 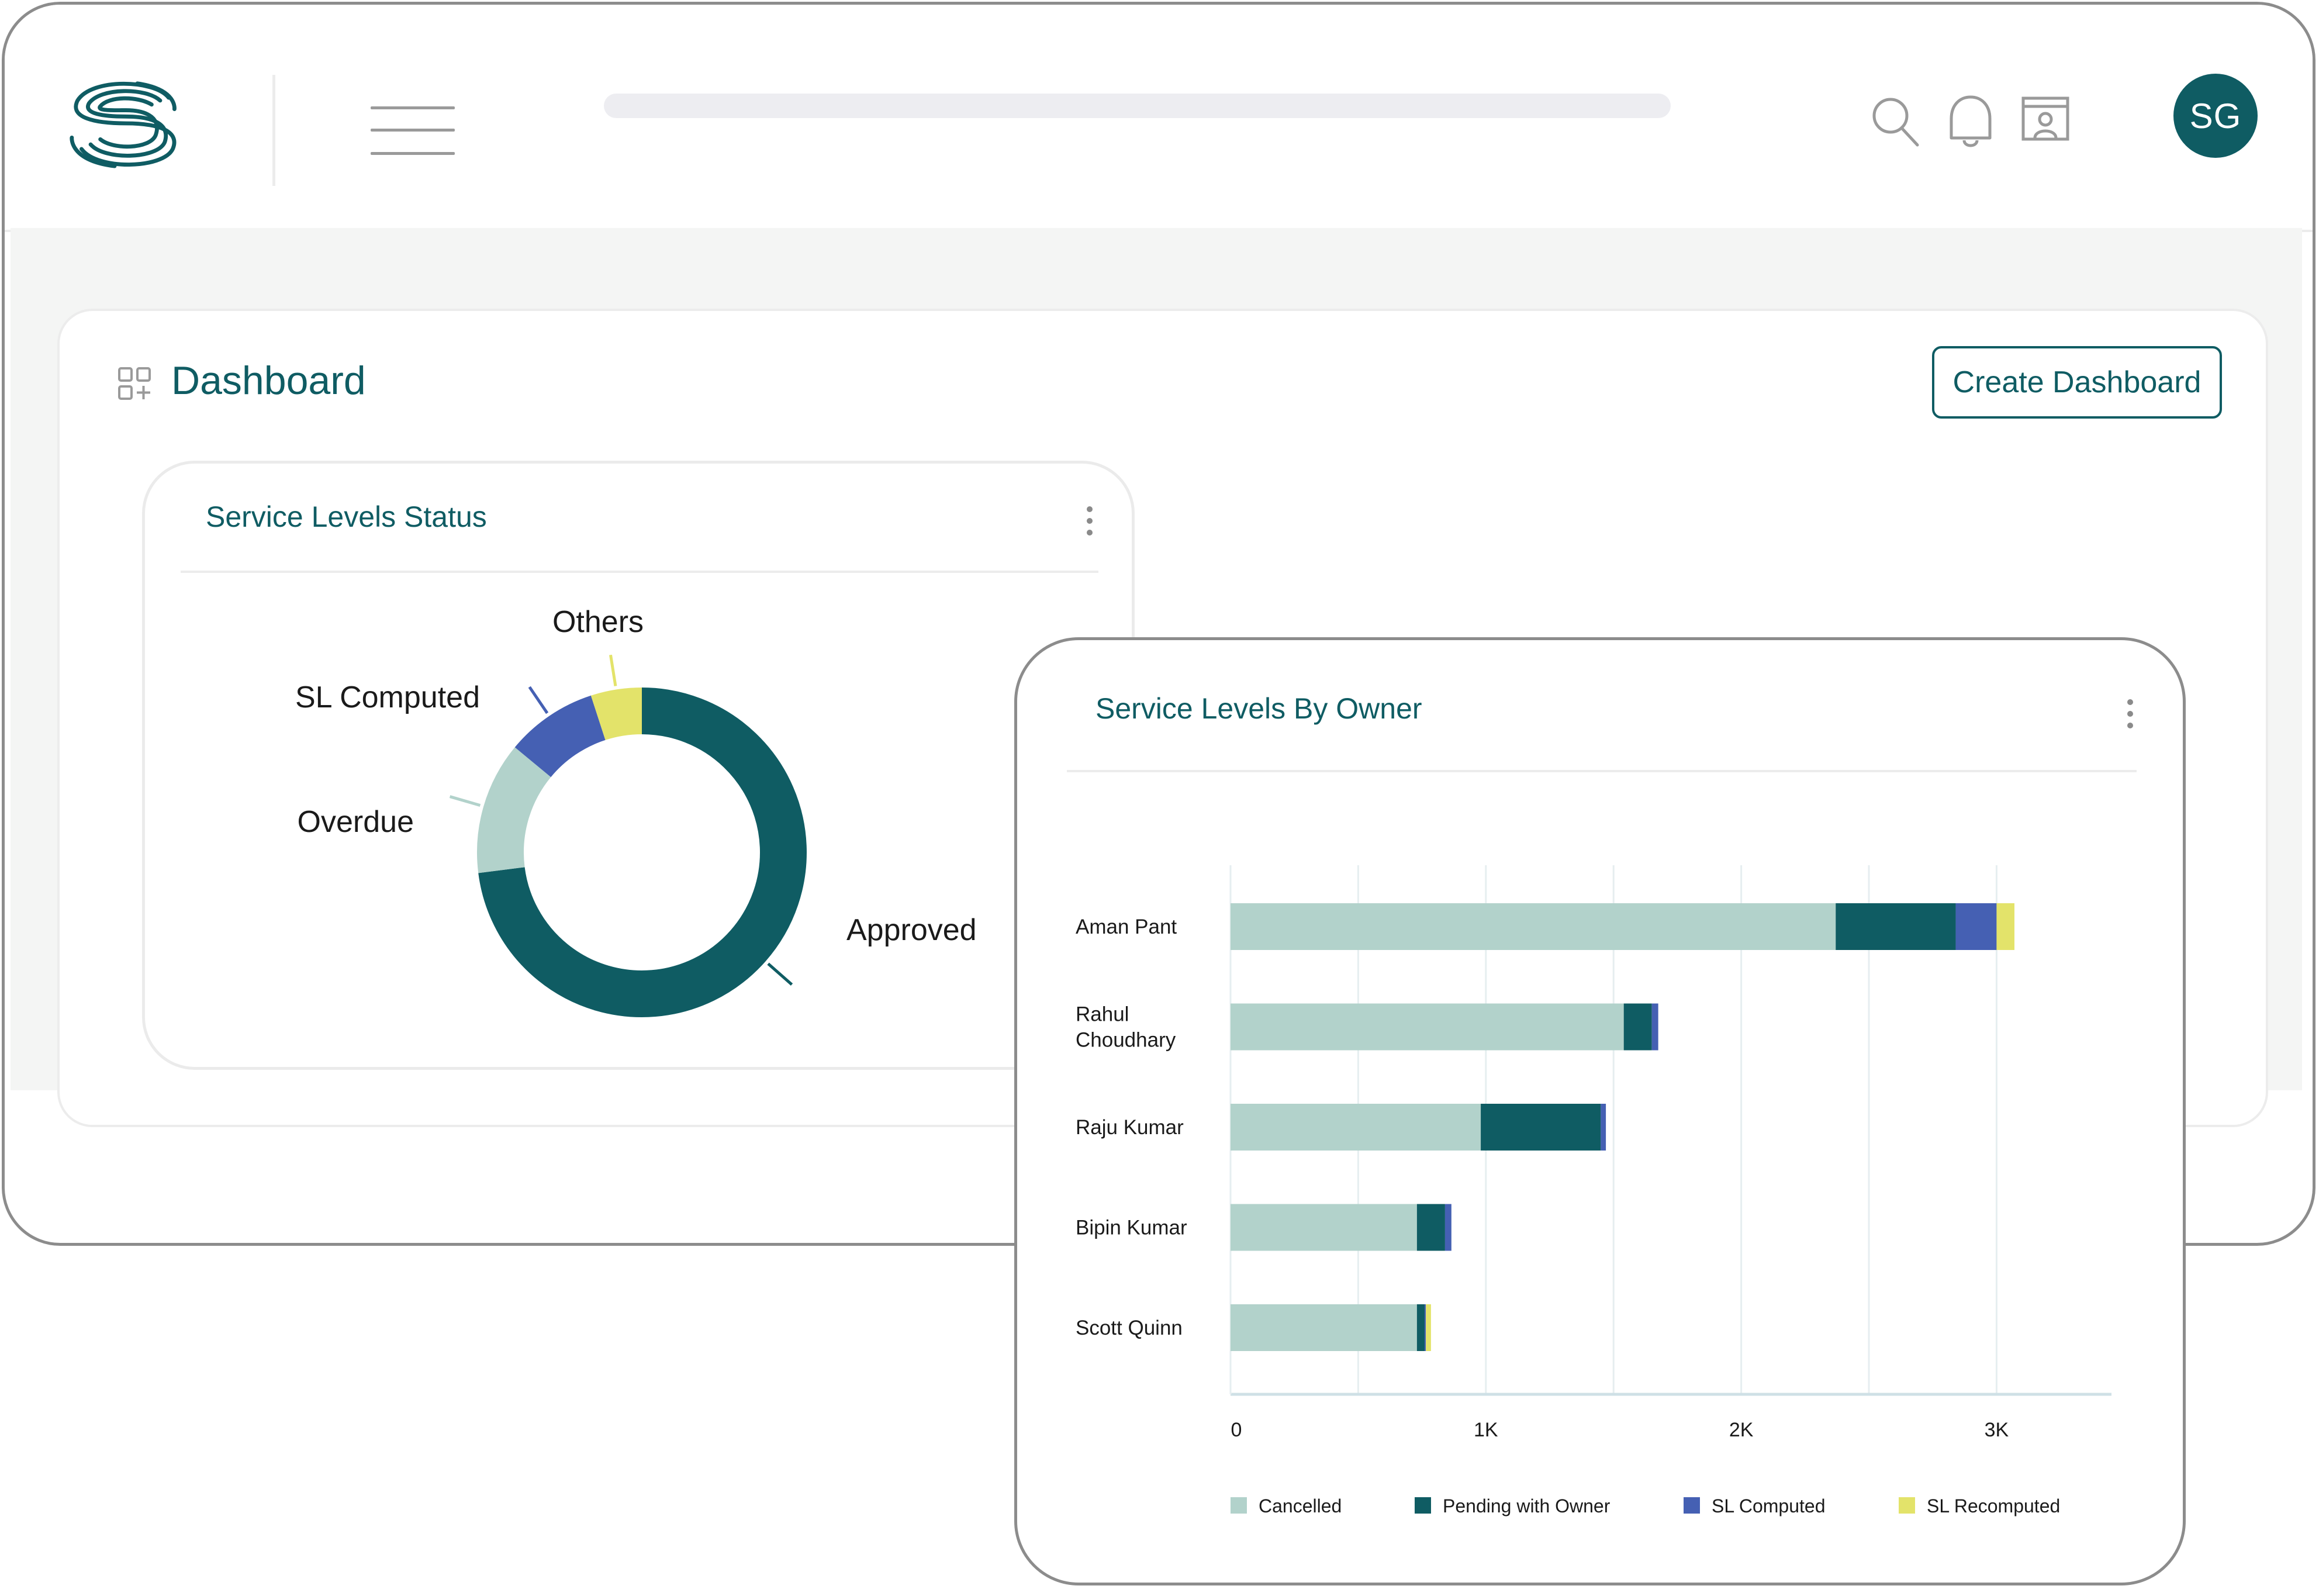 What do you see at coordinates (1997, 1430) in the screenshot?
I see `x-tick-label: 3K` at bounding box center [1997, 1430].